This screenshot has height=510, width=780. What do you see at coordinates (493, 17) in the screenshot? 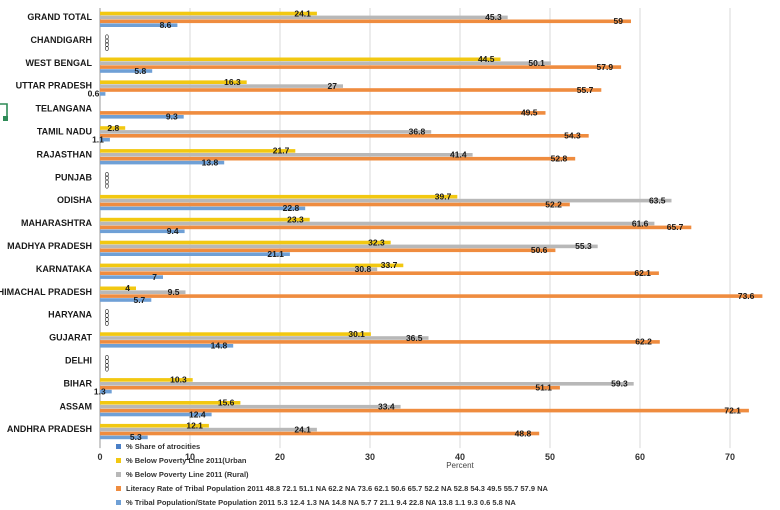
I see `data-label-rural: 45.3` at bounding box center [493, 17].